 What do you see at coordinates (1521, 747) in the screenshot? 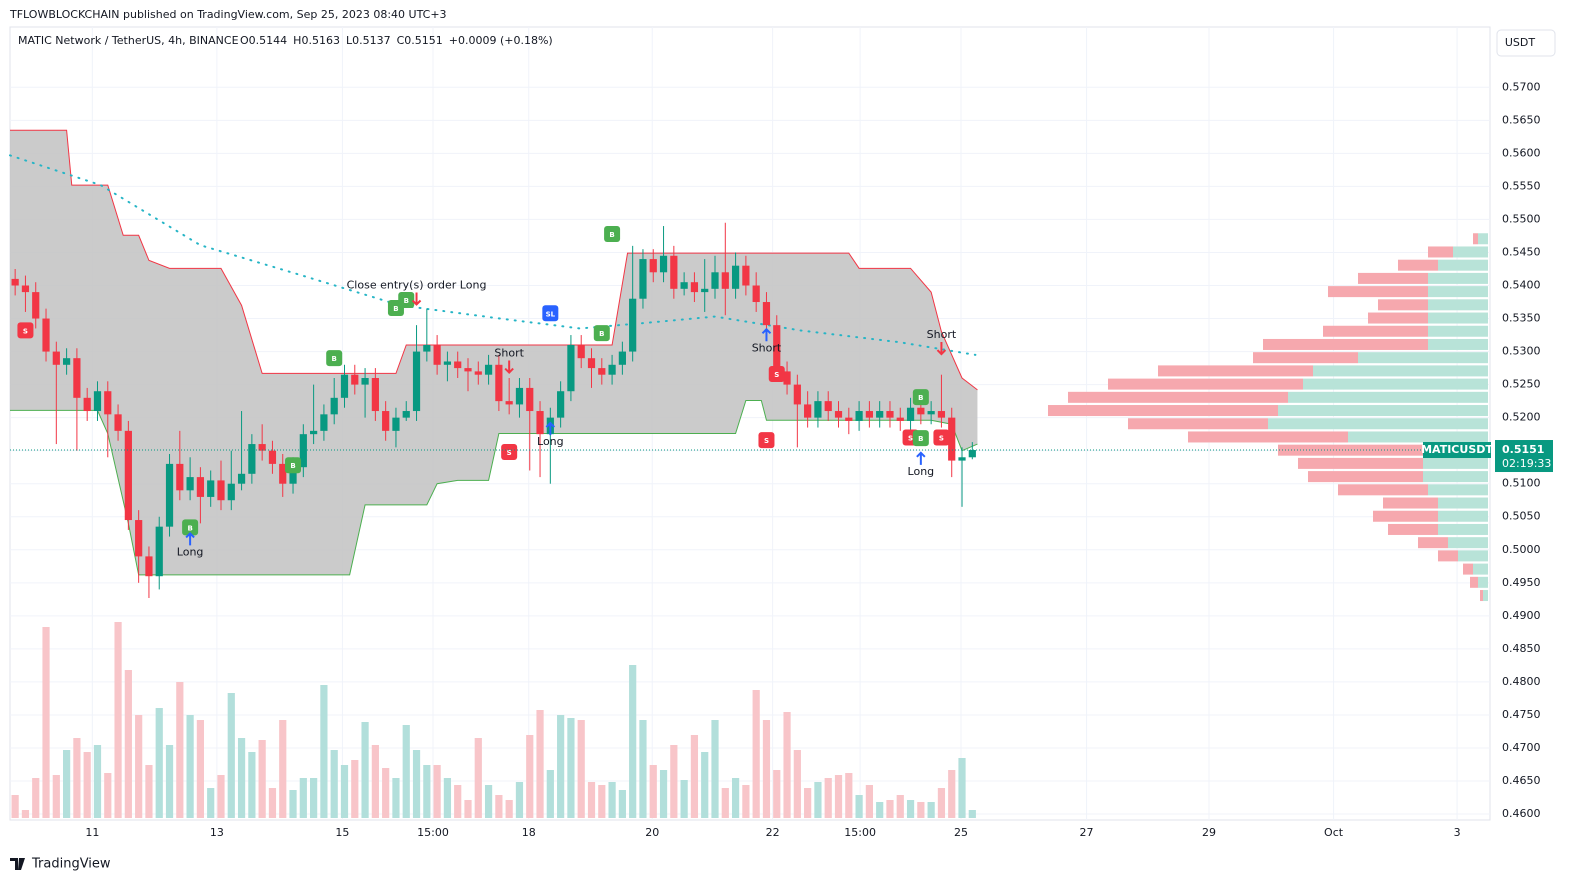
I see `y-tick-label: 0.4700` at bounding box center [1521, 747].